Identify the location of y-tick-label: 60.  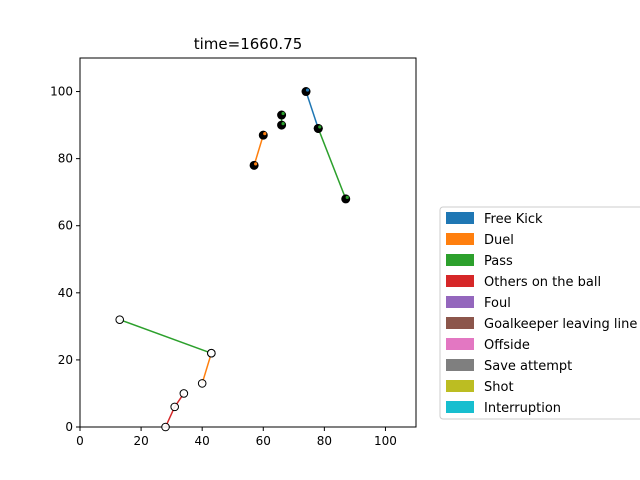
(65, 226).